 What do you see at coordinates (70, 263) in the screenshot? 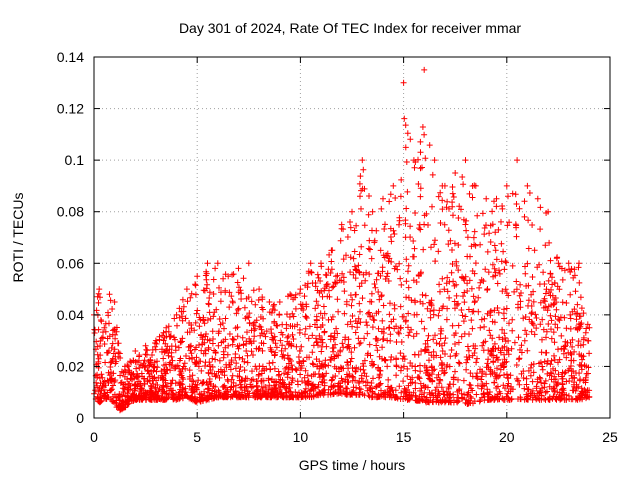
I see `y-tick-label: 0.06` at bounding box center [70, 263].